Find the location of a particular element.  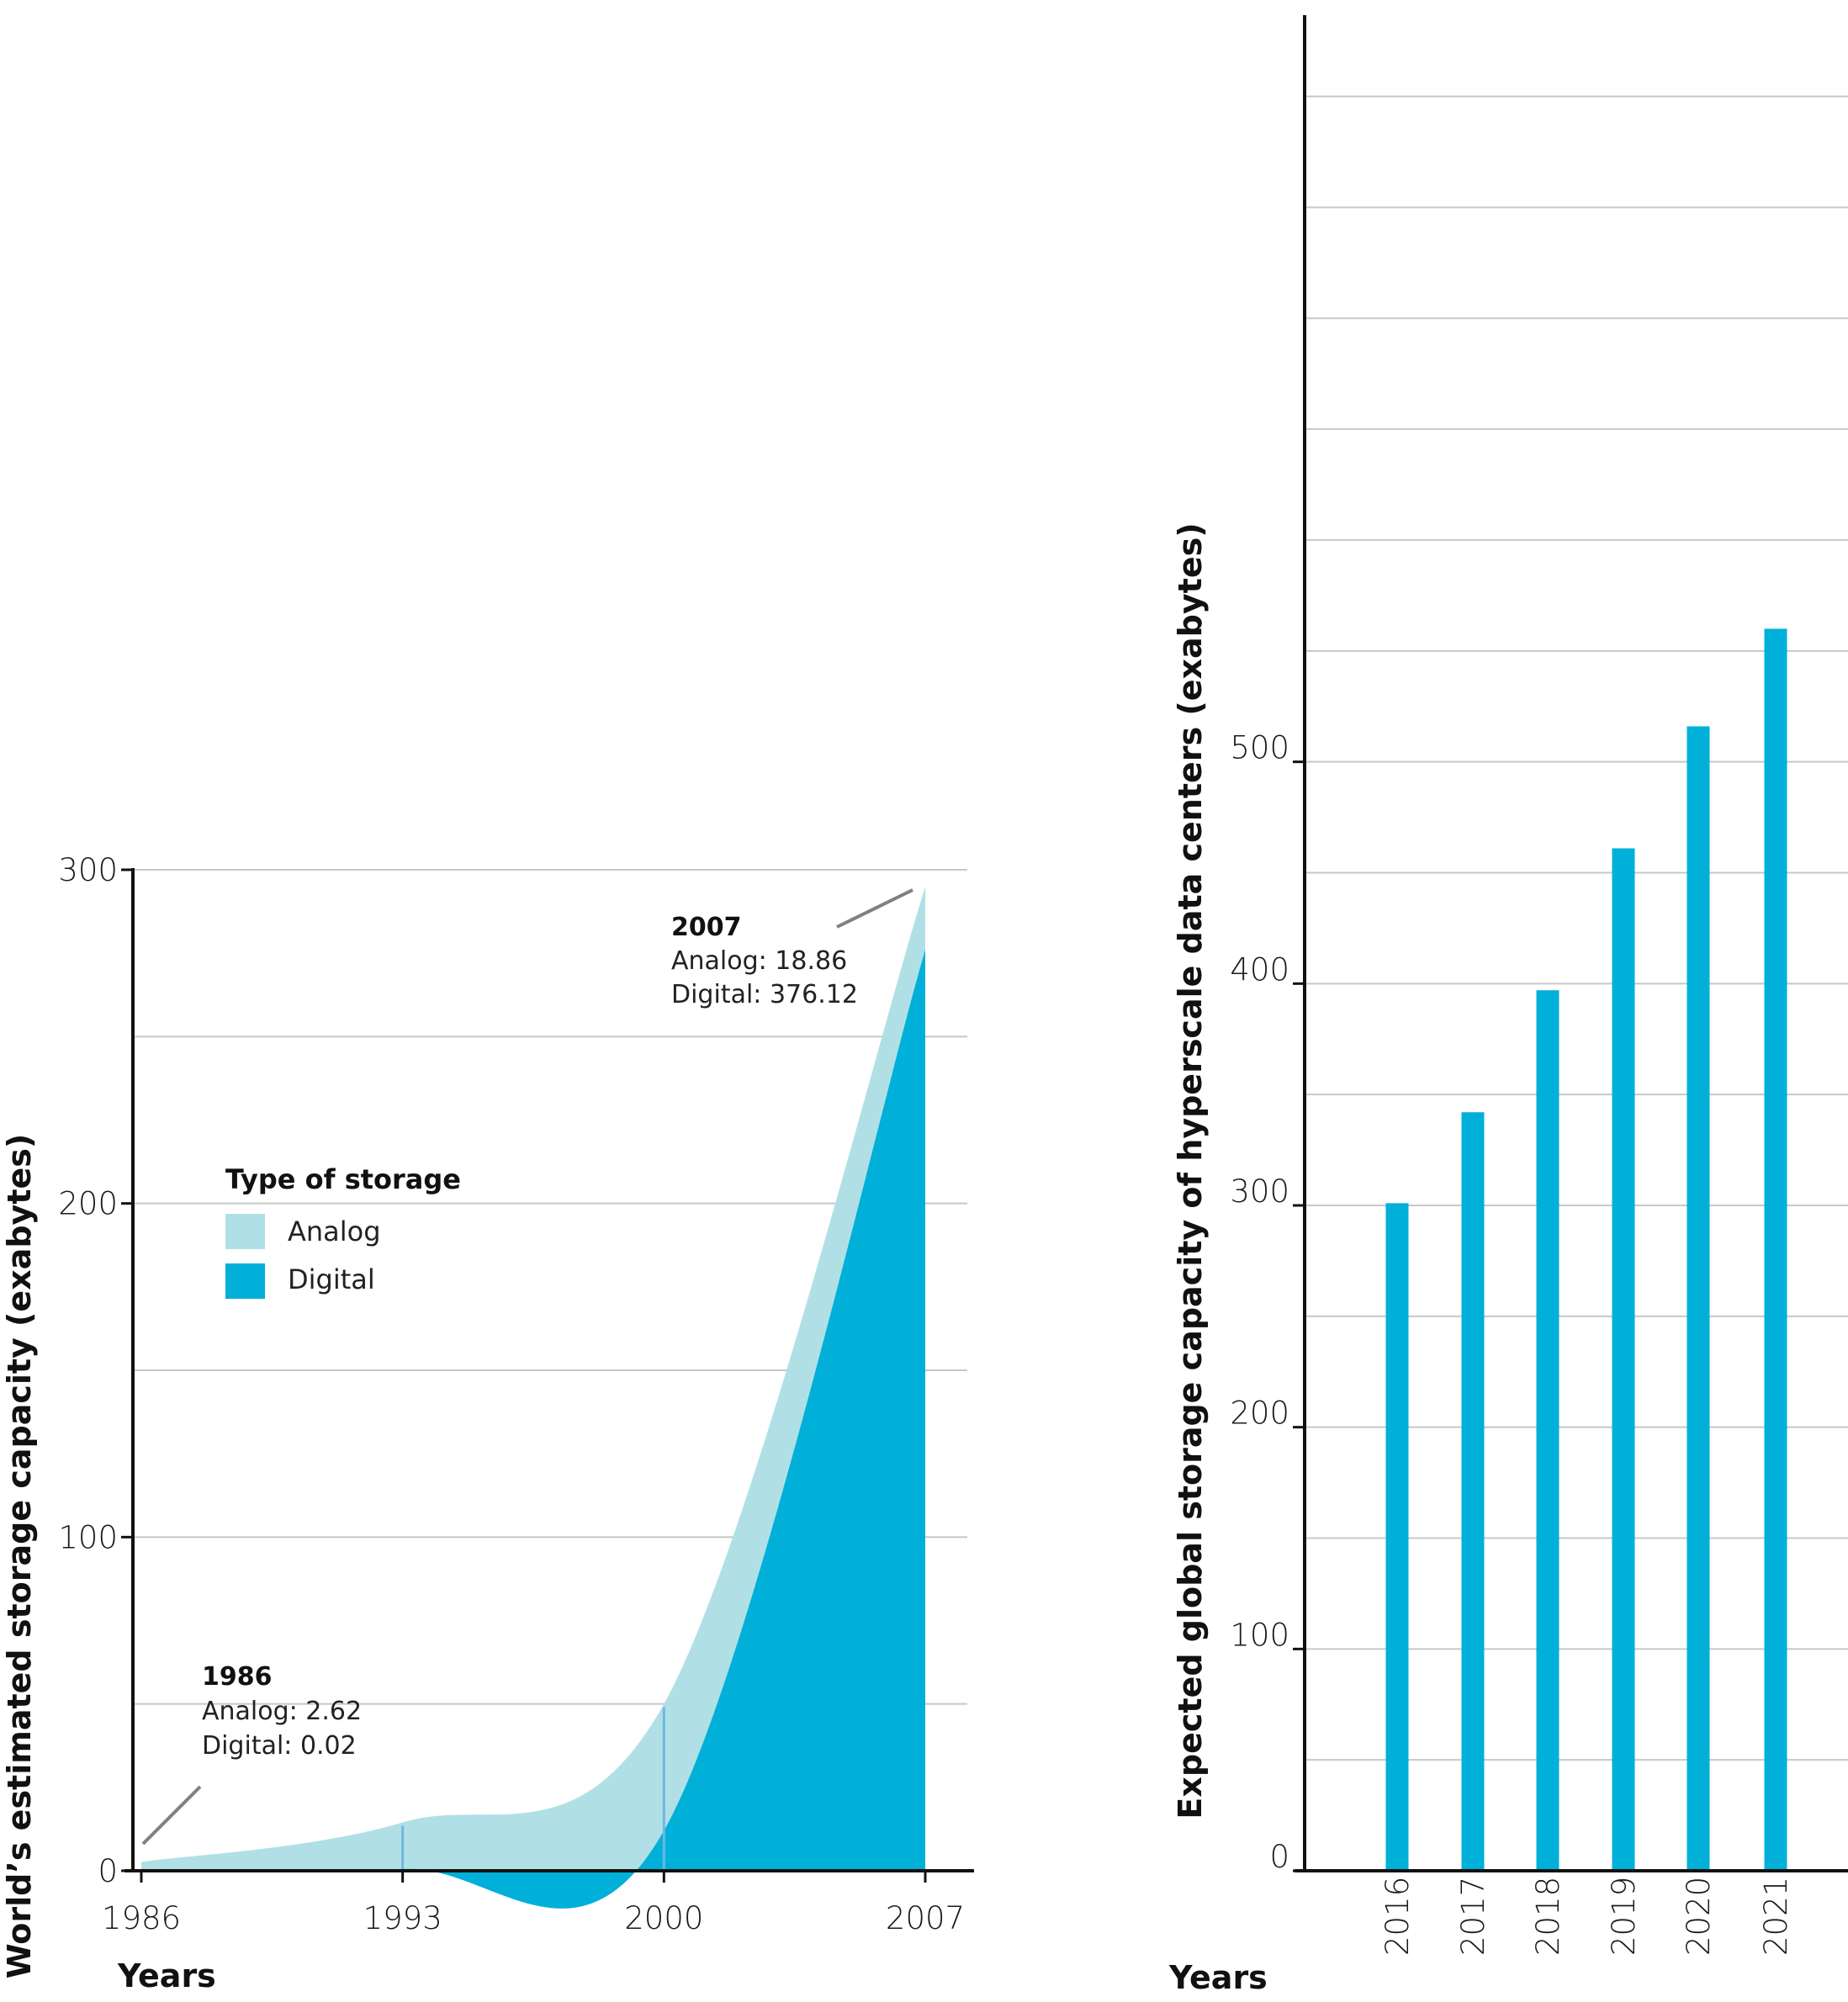

annotation-1986-analog: Analog: 2.62 is located at coordinates (282, 1711).